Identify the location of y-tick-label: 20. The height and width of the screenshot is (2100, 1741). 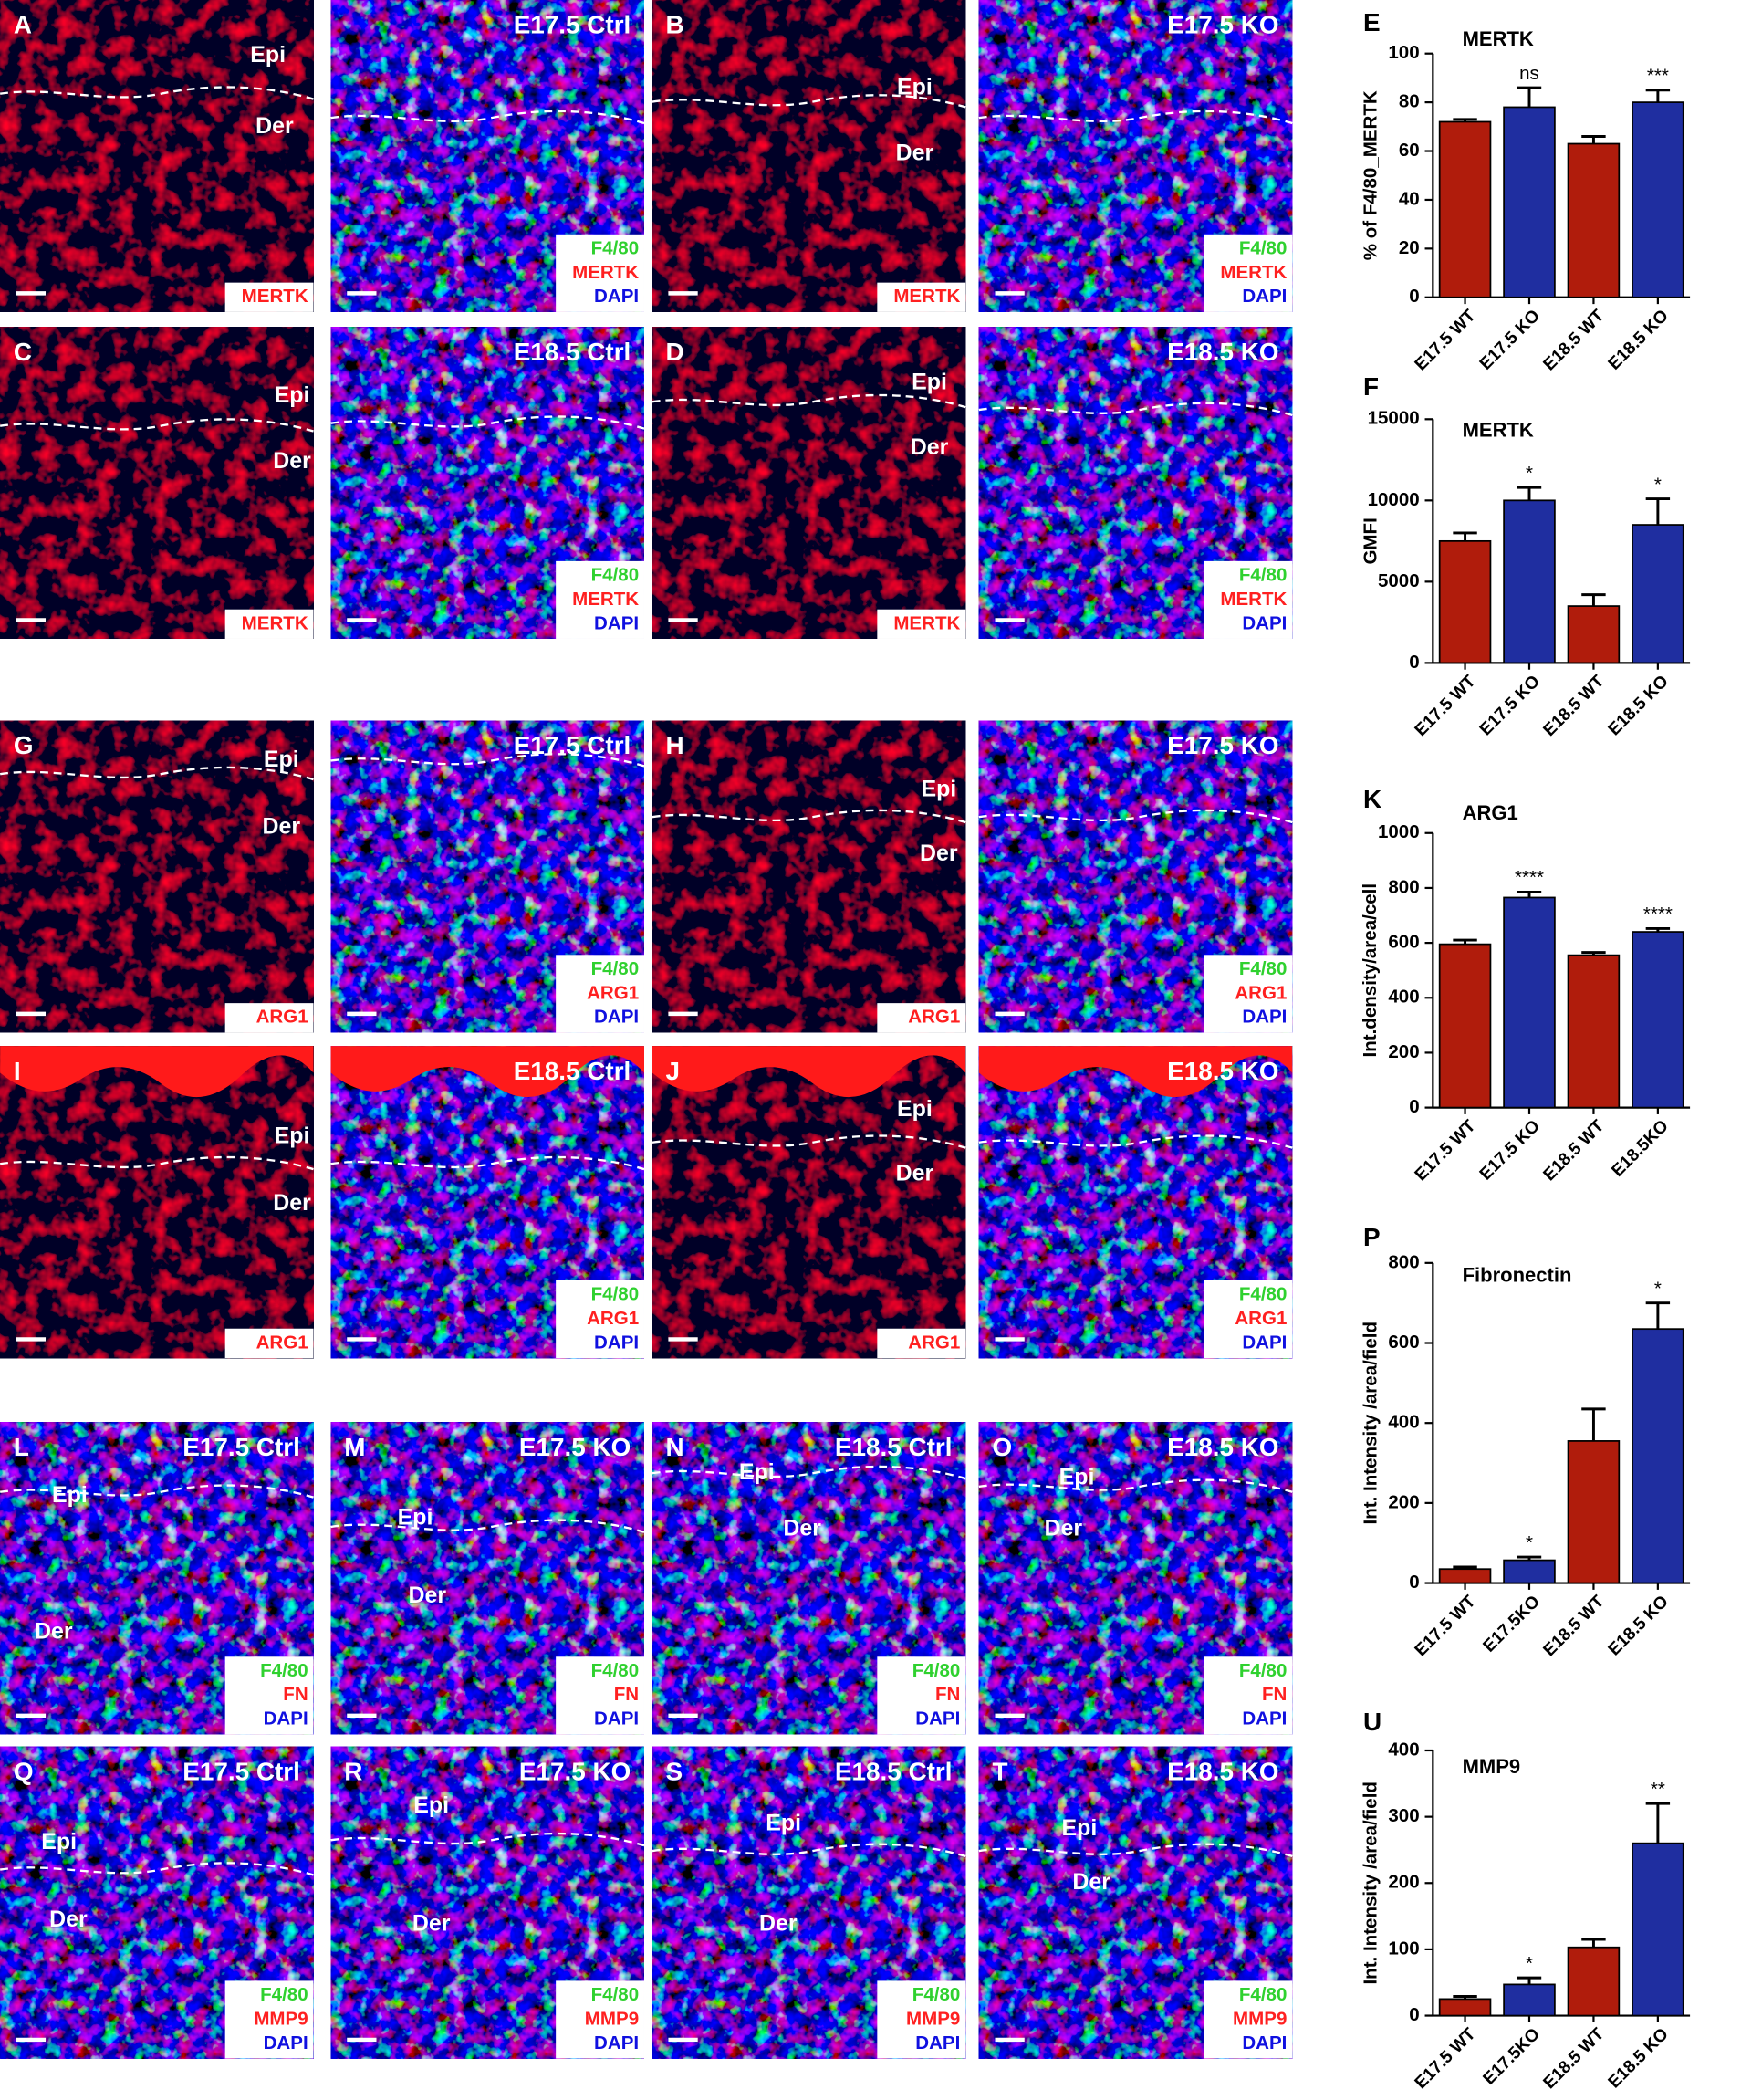
(1409, 247).